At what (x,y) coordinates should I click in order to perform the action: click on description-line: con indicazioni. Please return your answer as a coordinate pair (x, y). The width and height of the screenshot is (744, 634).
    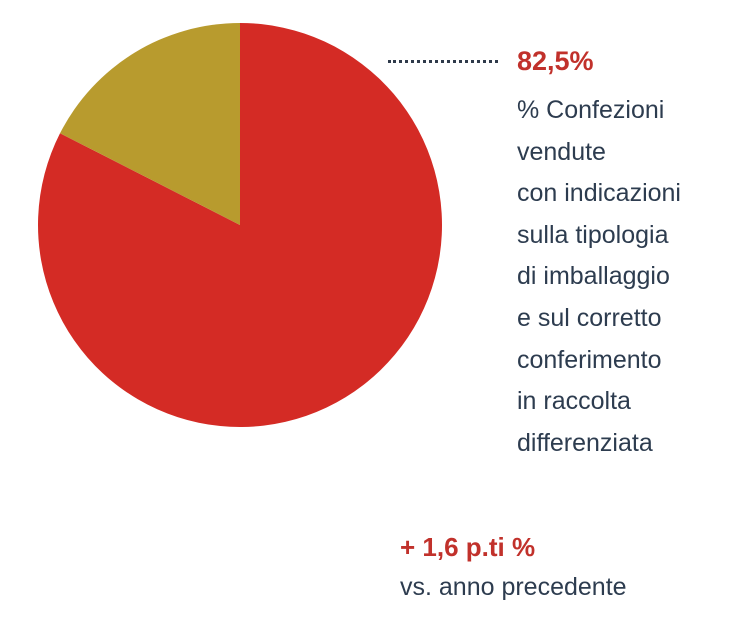
    Looking at the image, I should click on (599, 193).